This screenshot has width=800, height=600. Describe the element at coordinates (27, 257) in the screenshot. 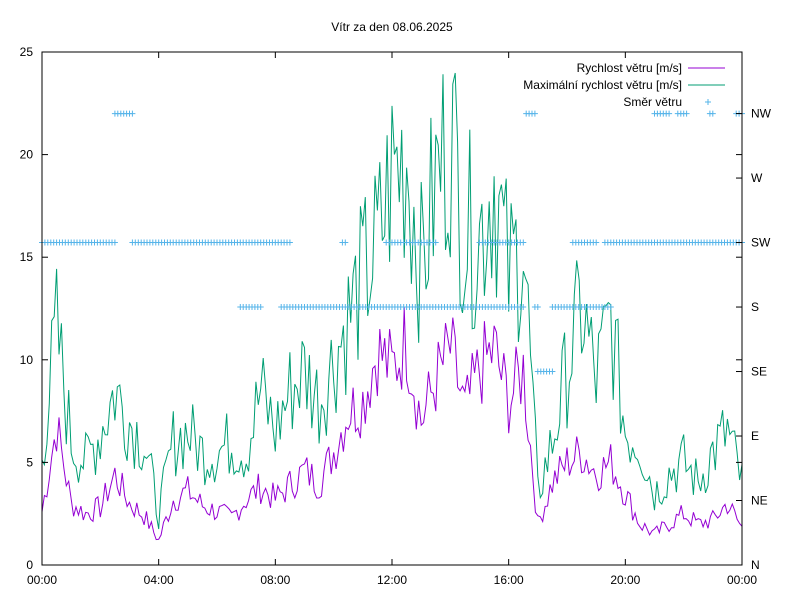

I see `y-tick-label: 15` at that location.